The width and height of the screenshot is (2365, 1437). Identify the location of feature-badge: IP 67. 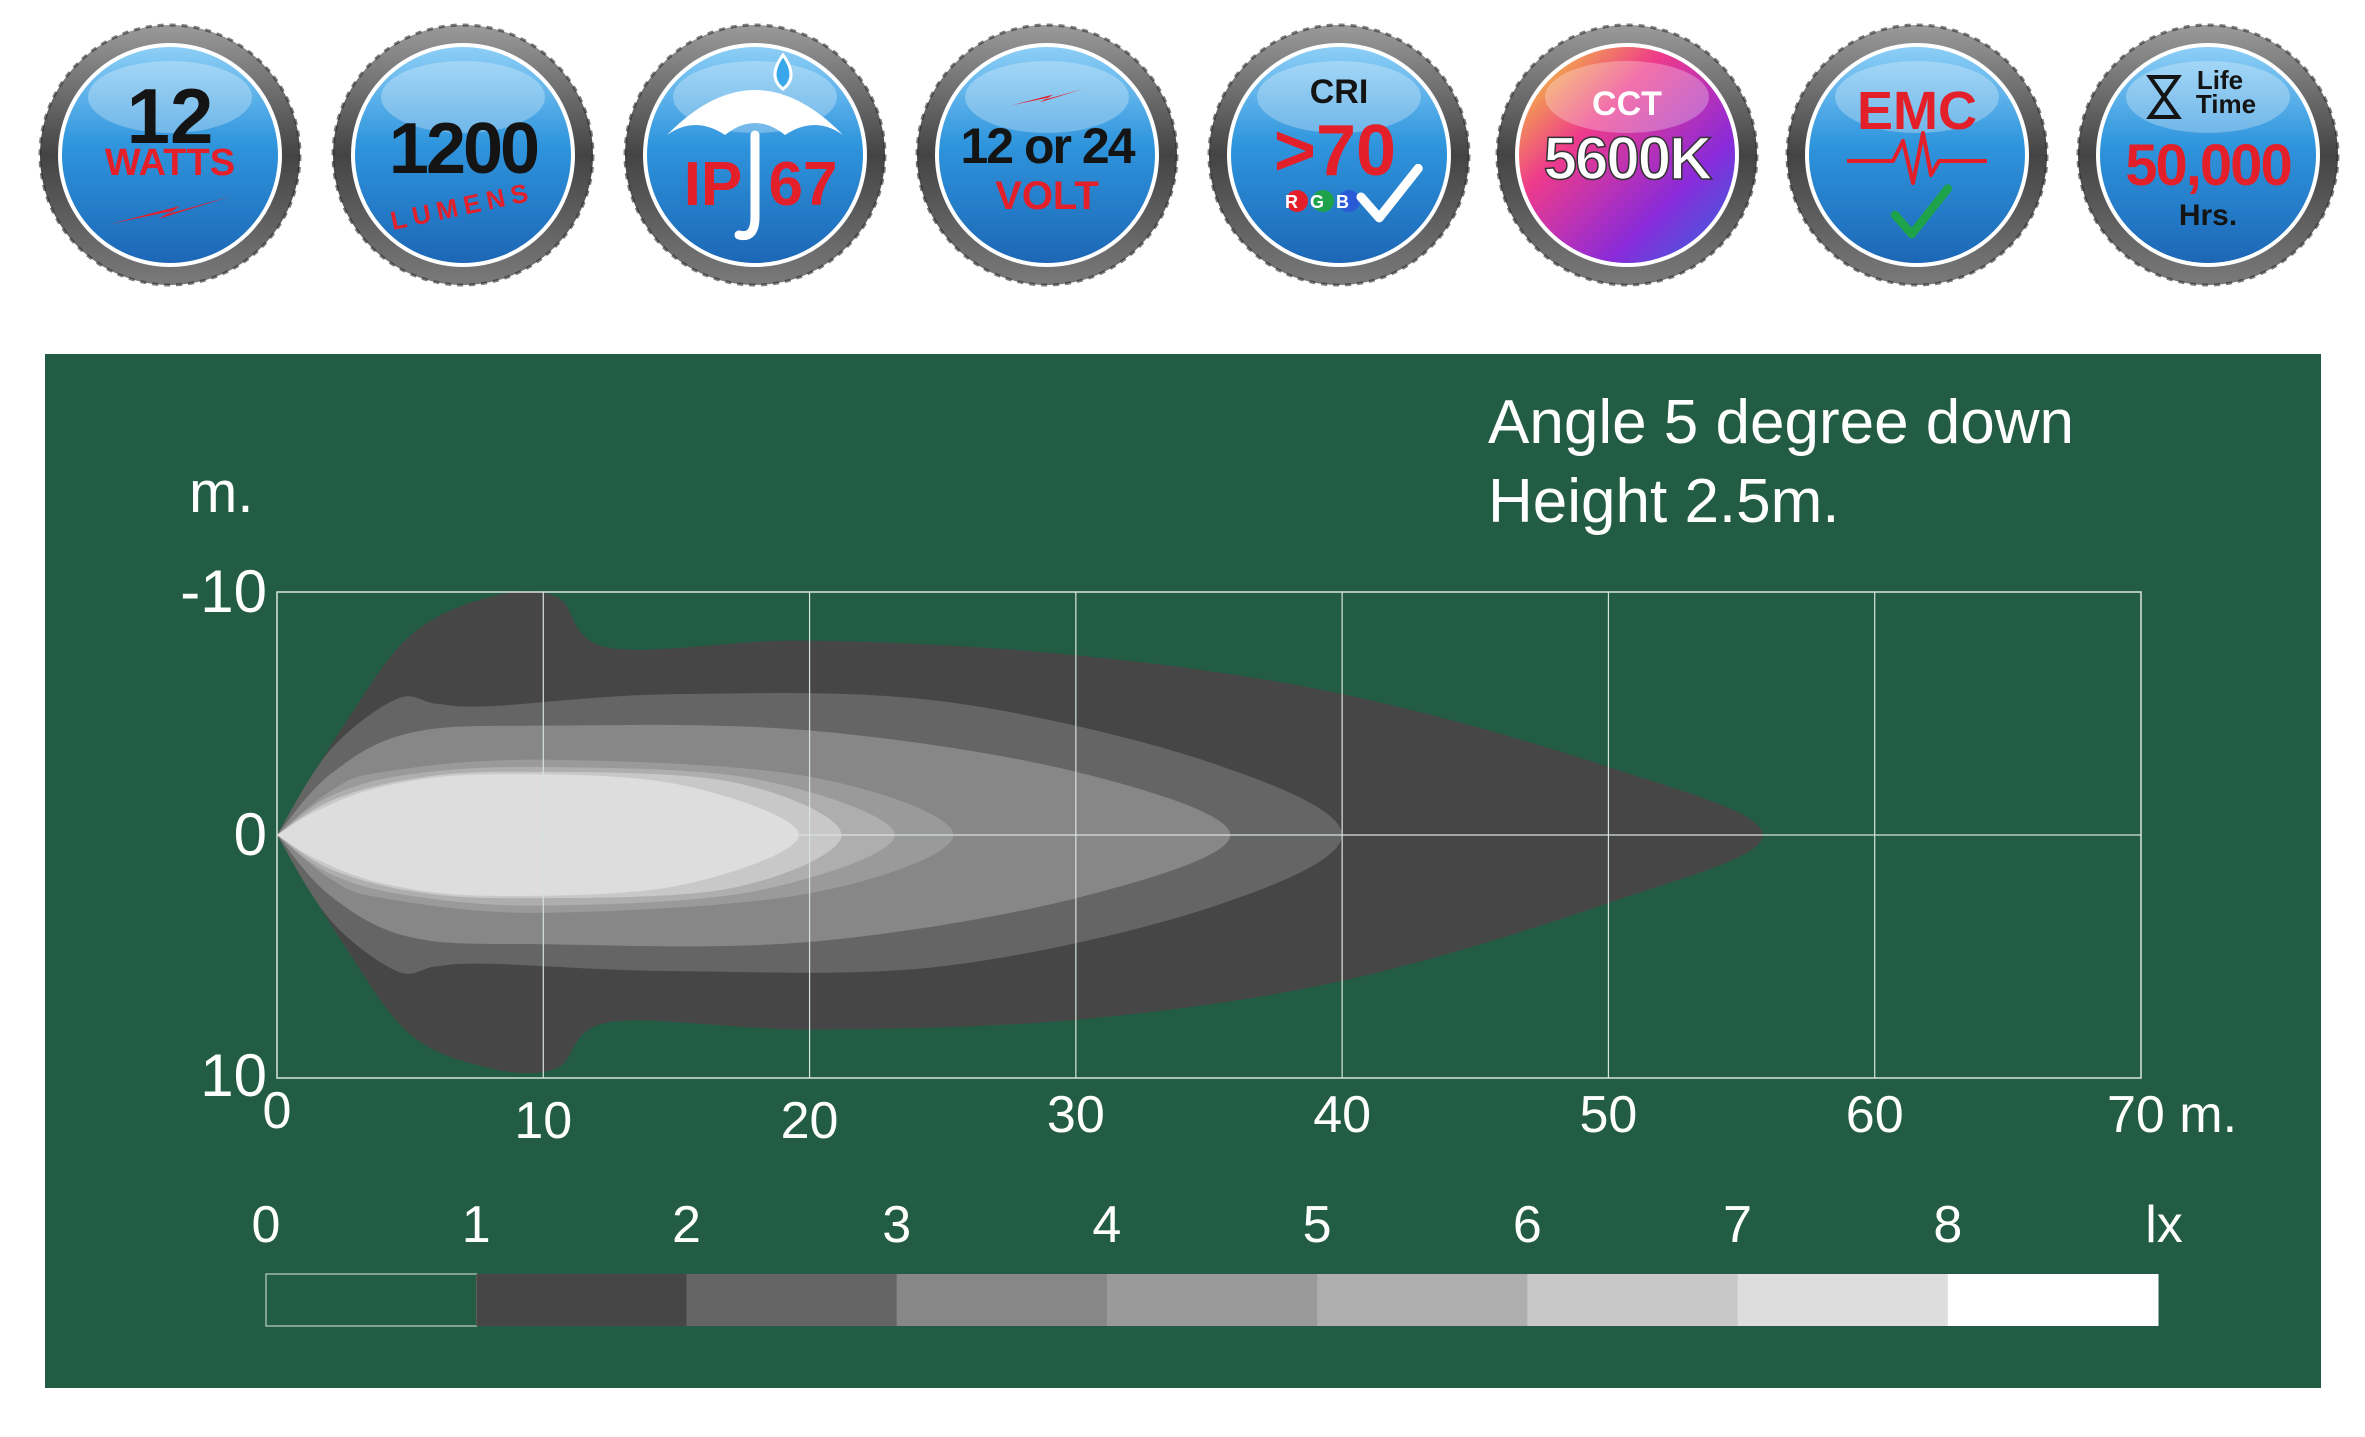
(755, 155).